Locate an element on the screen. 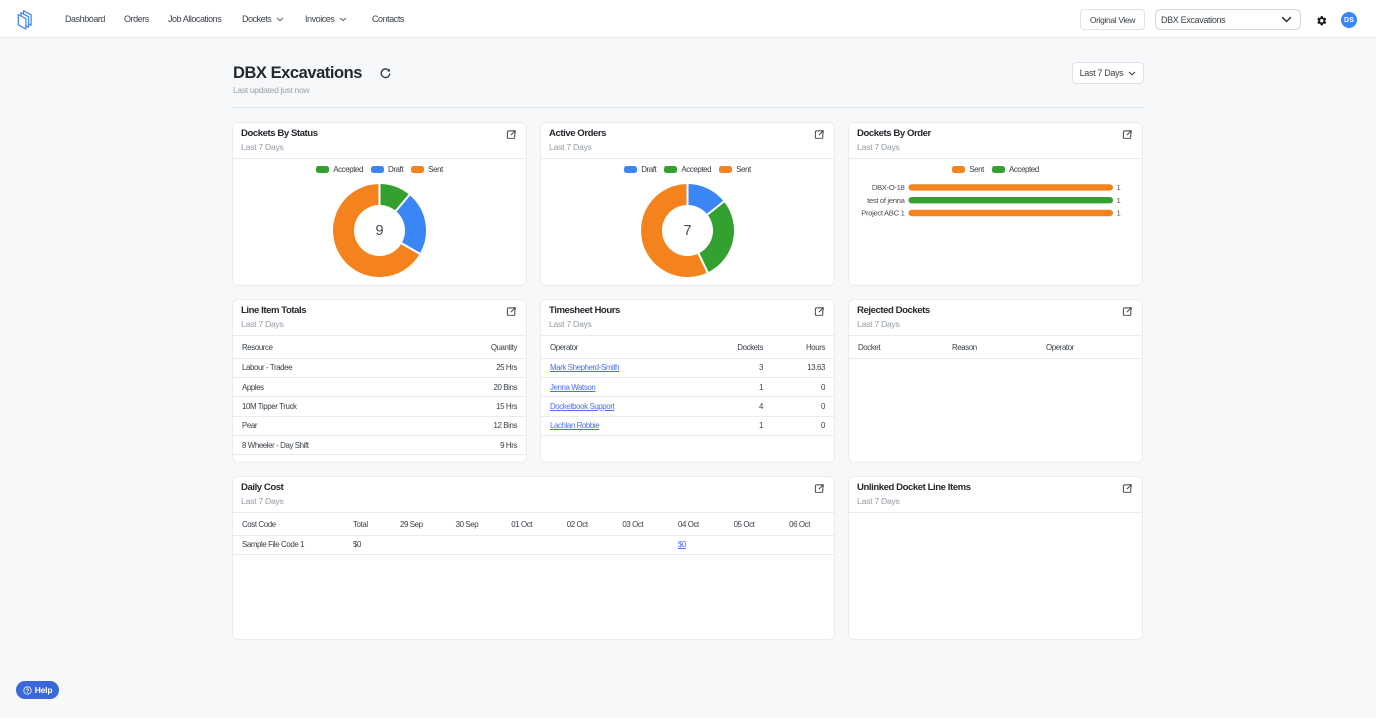 The image size is (1376, 718). svg-text: test of jenna is located at coordinates (886, 200).